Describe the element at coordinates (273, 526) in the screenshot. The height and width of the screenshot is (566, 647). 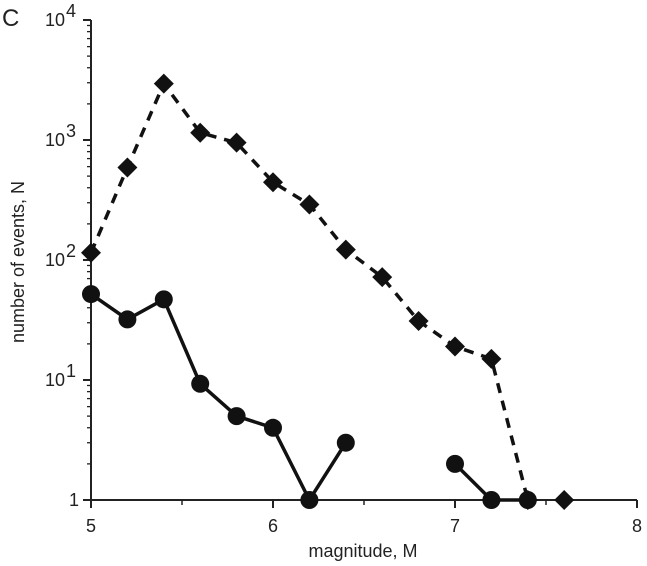
I see `x-tick-label: 6` at that location.